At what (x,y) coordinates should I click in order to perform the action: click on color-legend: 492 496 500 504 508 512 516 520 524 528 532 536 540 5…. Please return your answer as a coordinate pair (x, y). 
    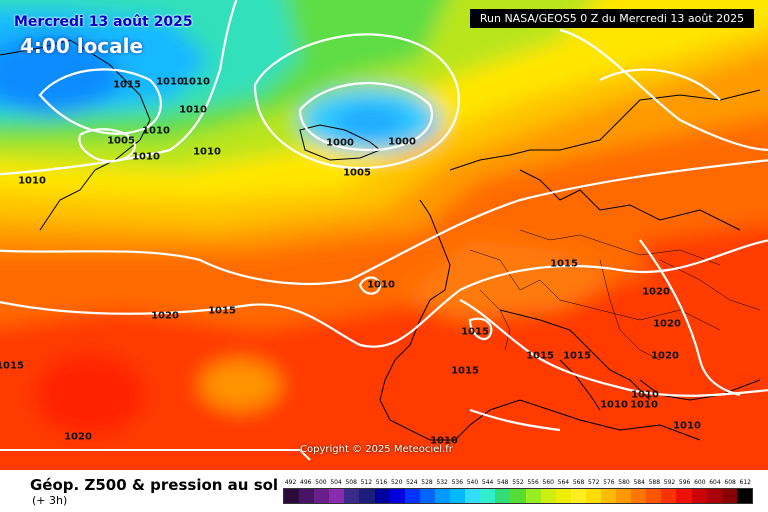
    Looking at the image, I should click on (518, 491).